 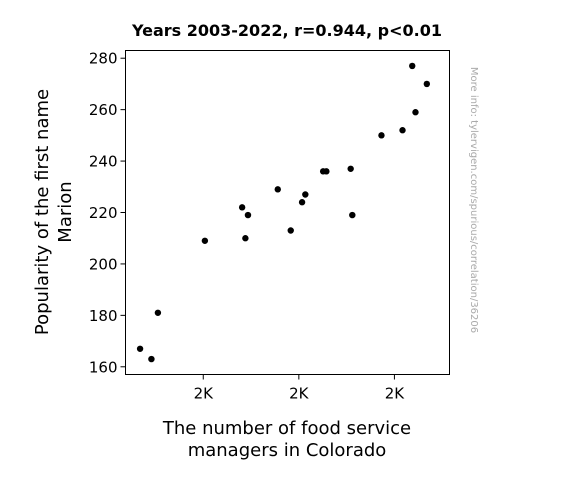 I want to click on y-axis: 160 180 200 220 240 260 280, so click(x=107, y=213).